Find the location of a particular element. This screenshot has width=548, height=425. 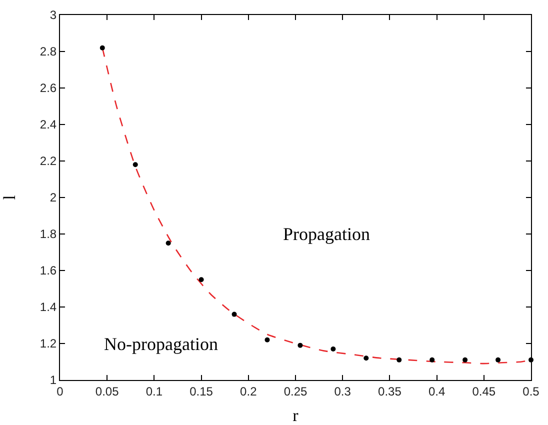

x-tick-label: 0.15 is located at coordinates (202, 391).